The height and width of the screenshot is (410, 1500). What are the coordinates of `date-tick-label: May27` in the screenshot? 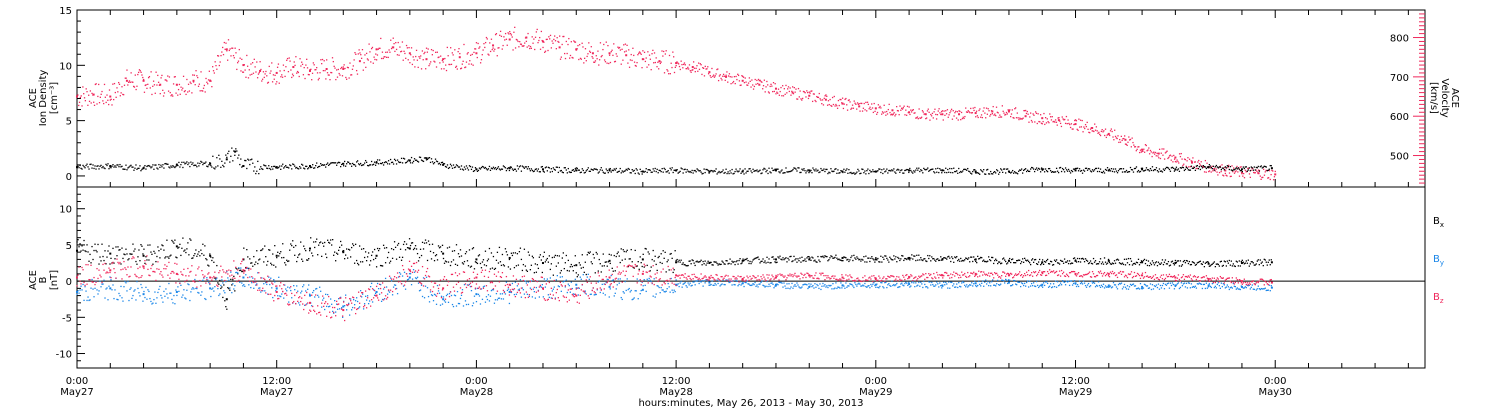 It's located at (276, 392).